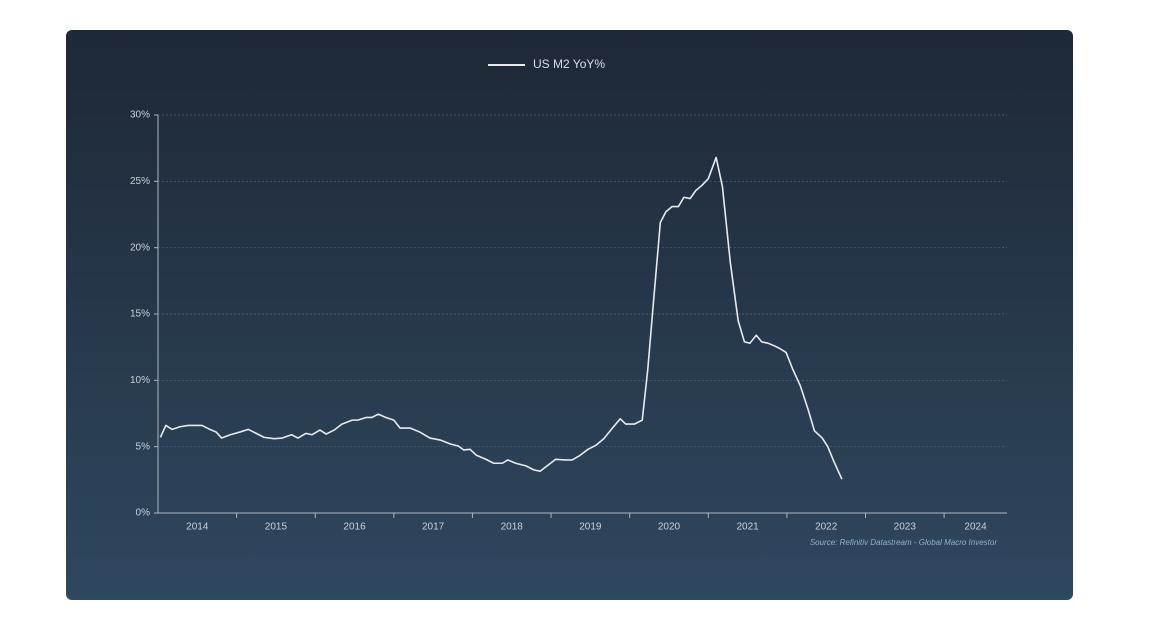  Describe the element at coordinates (143, 513) in the screenshot. I see `y-tick-label: 0%` at that location.